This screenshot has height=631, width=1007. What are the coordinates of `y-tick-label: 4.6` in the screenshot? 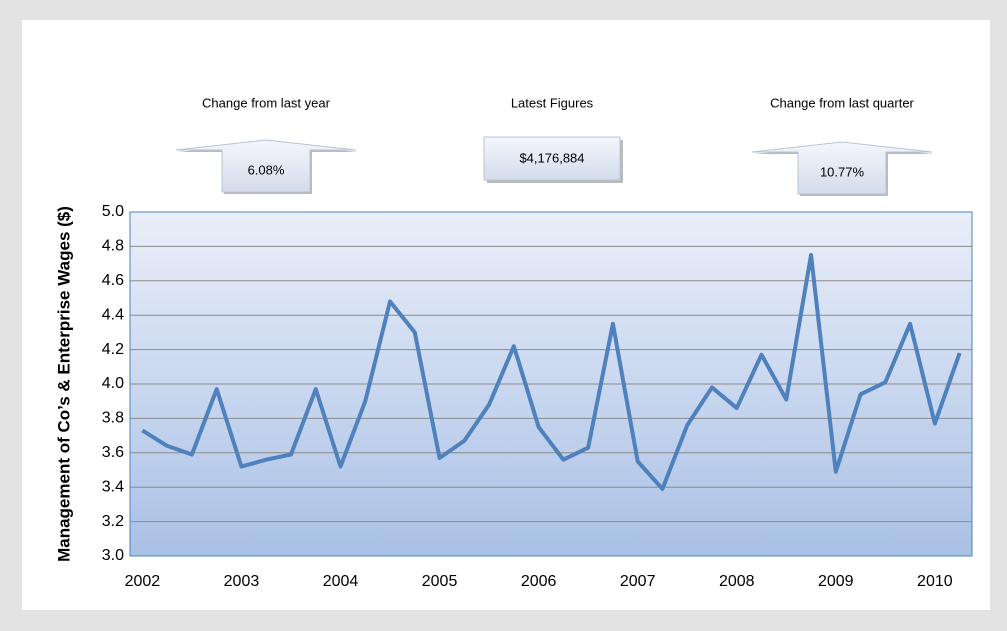 It's located at (113, 280).